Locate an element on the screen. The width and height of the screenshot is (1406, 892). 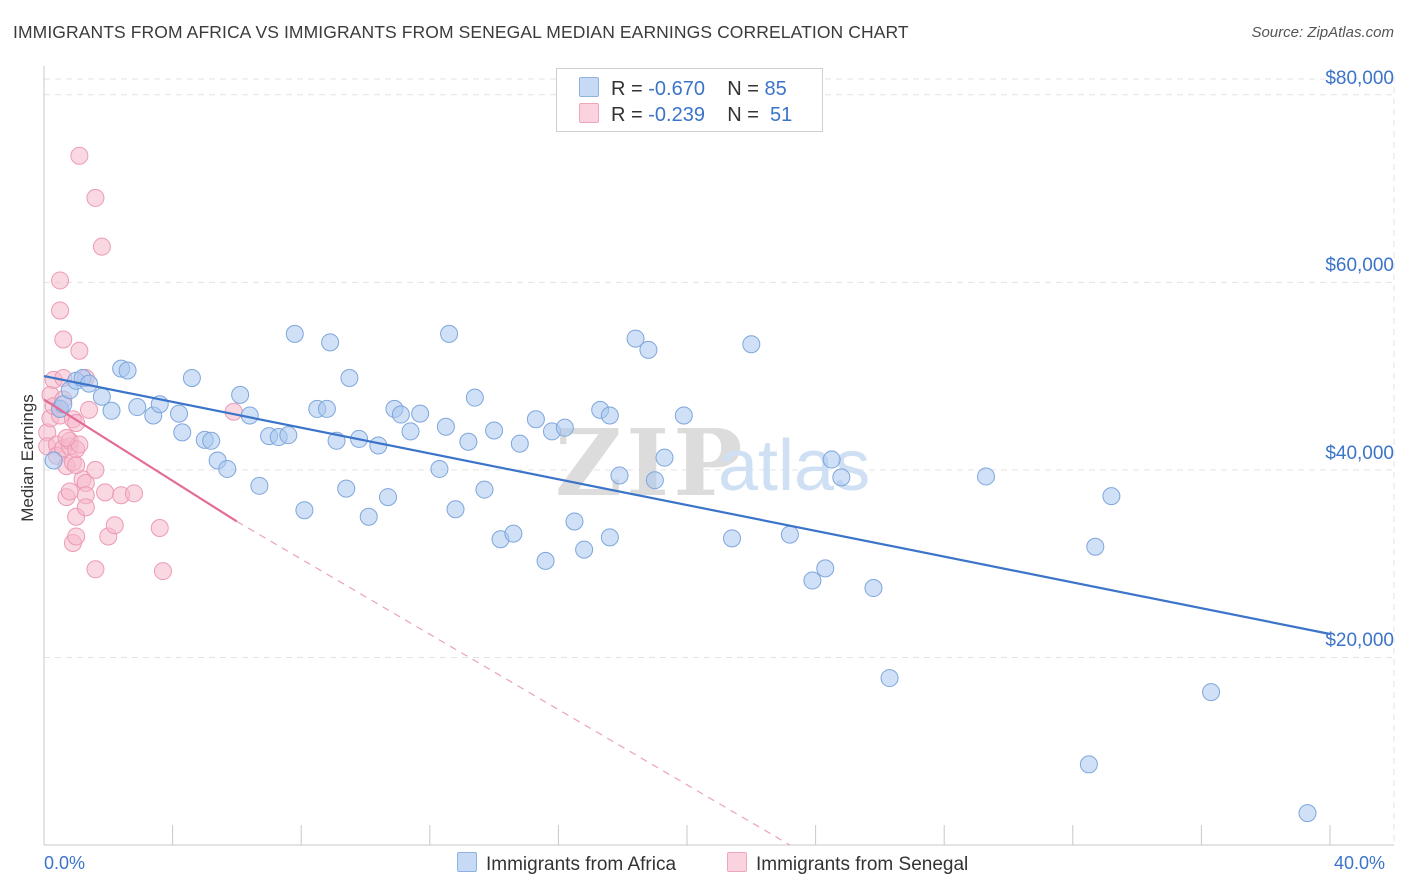
correlation-legend: R = -0.670 N = 85 R = -0.239 N = 51 is located at coordinates (689, 100).